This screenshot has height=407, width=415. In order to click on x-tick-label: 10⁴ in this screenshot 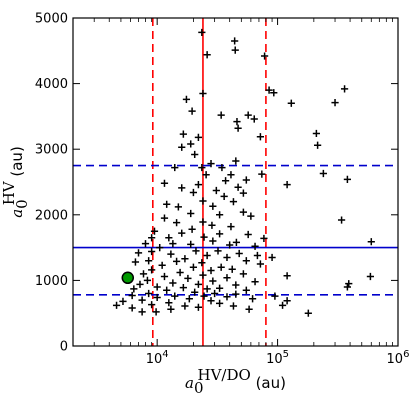, I will do `click(157, 358)`.